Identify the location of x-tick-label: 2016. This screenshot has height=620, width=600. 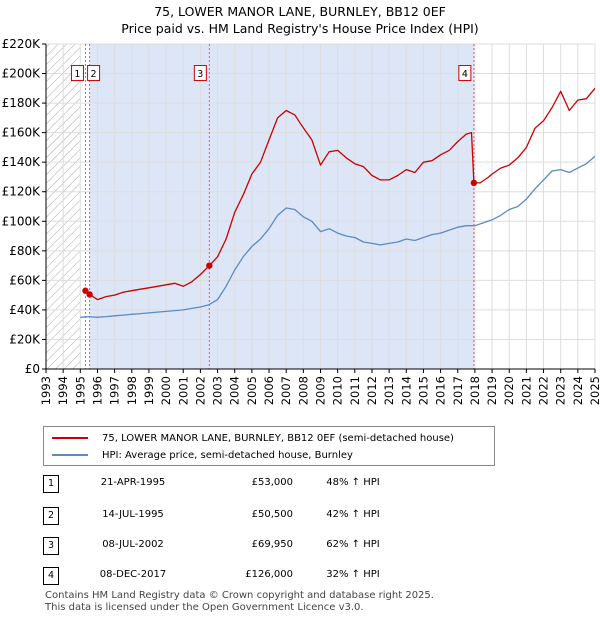
(441, 390).